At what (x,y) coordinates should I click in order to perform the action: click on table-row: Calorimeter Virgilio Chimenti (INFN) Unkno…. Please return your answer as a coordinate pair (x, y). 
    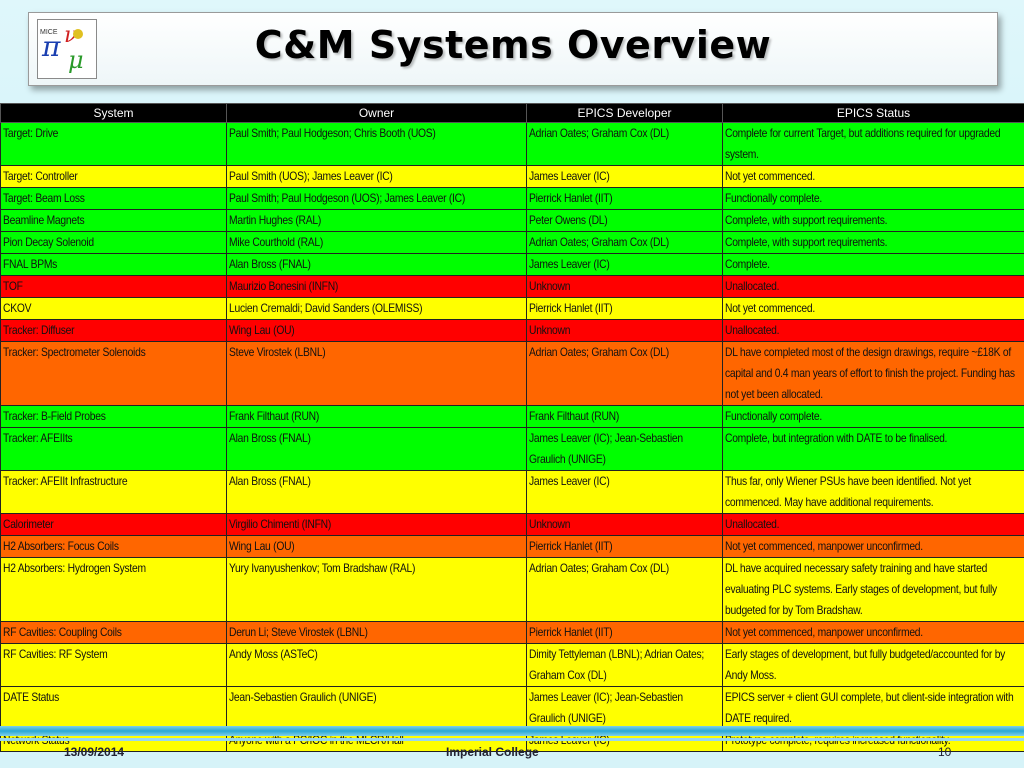
    Looking at the image, I should click on (512, 524).